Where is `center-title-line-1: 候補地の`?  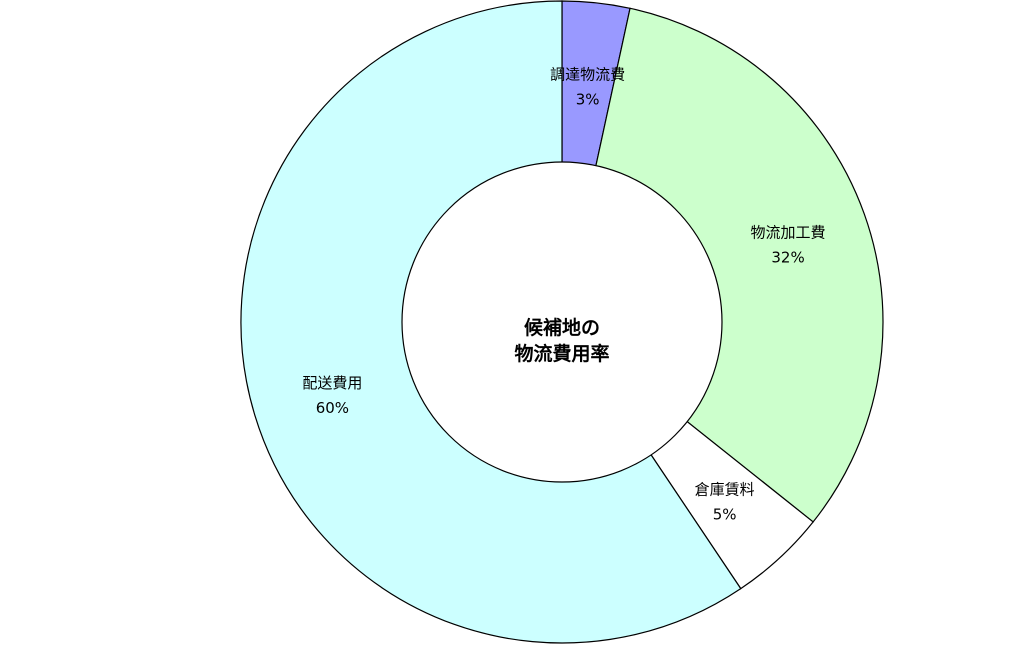 center-title-line-1: 候補地の is located at coordinates (562, 327).